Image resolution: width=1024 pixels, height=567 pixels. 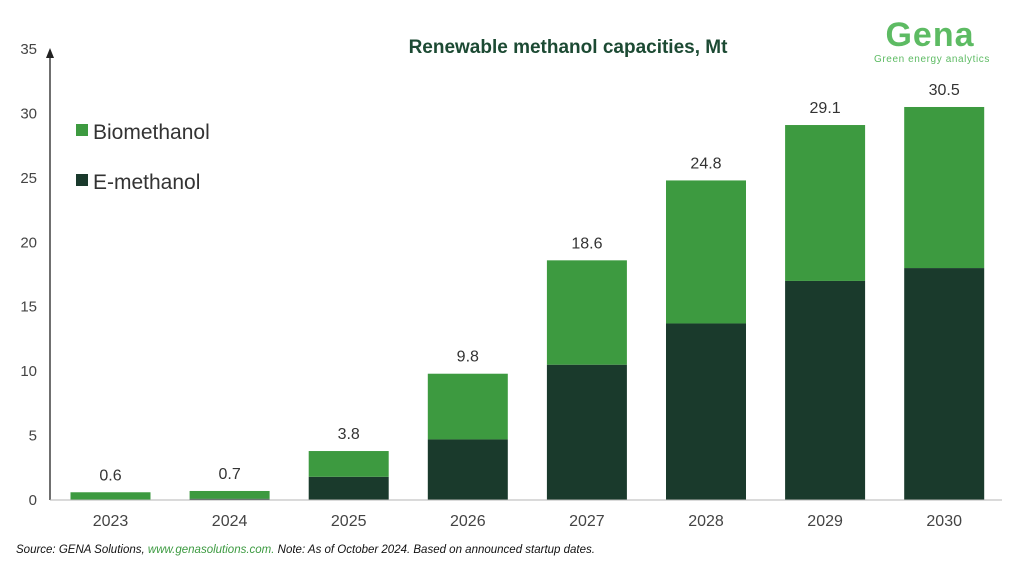 What do you see at coordinates (706, 411) in the screenshot?
I see `bar-e-methanol-2028` at bounding box center [706, 411].